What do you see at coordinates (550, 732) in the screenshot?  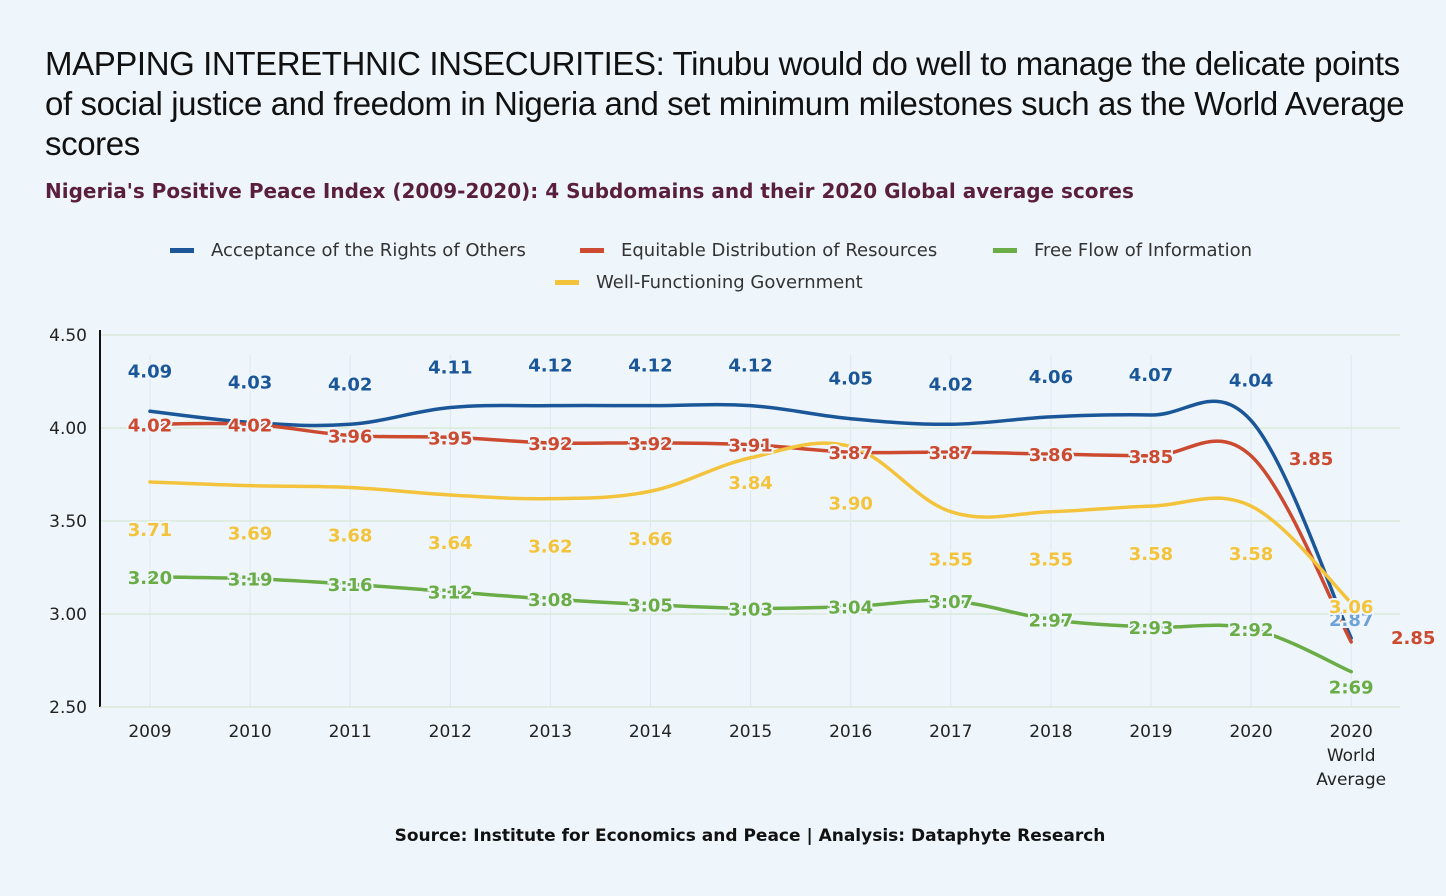 I see `x-tick-label: 2013` at bounding box center [550, 732].